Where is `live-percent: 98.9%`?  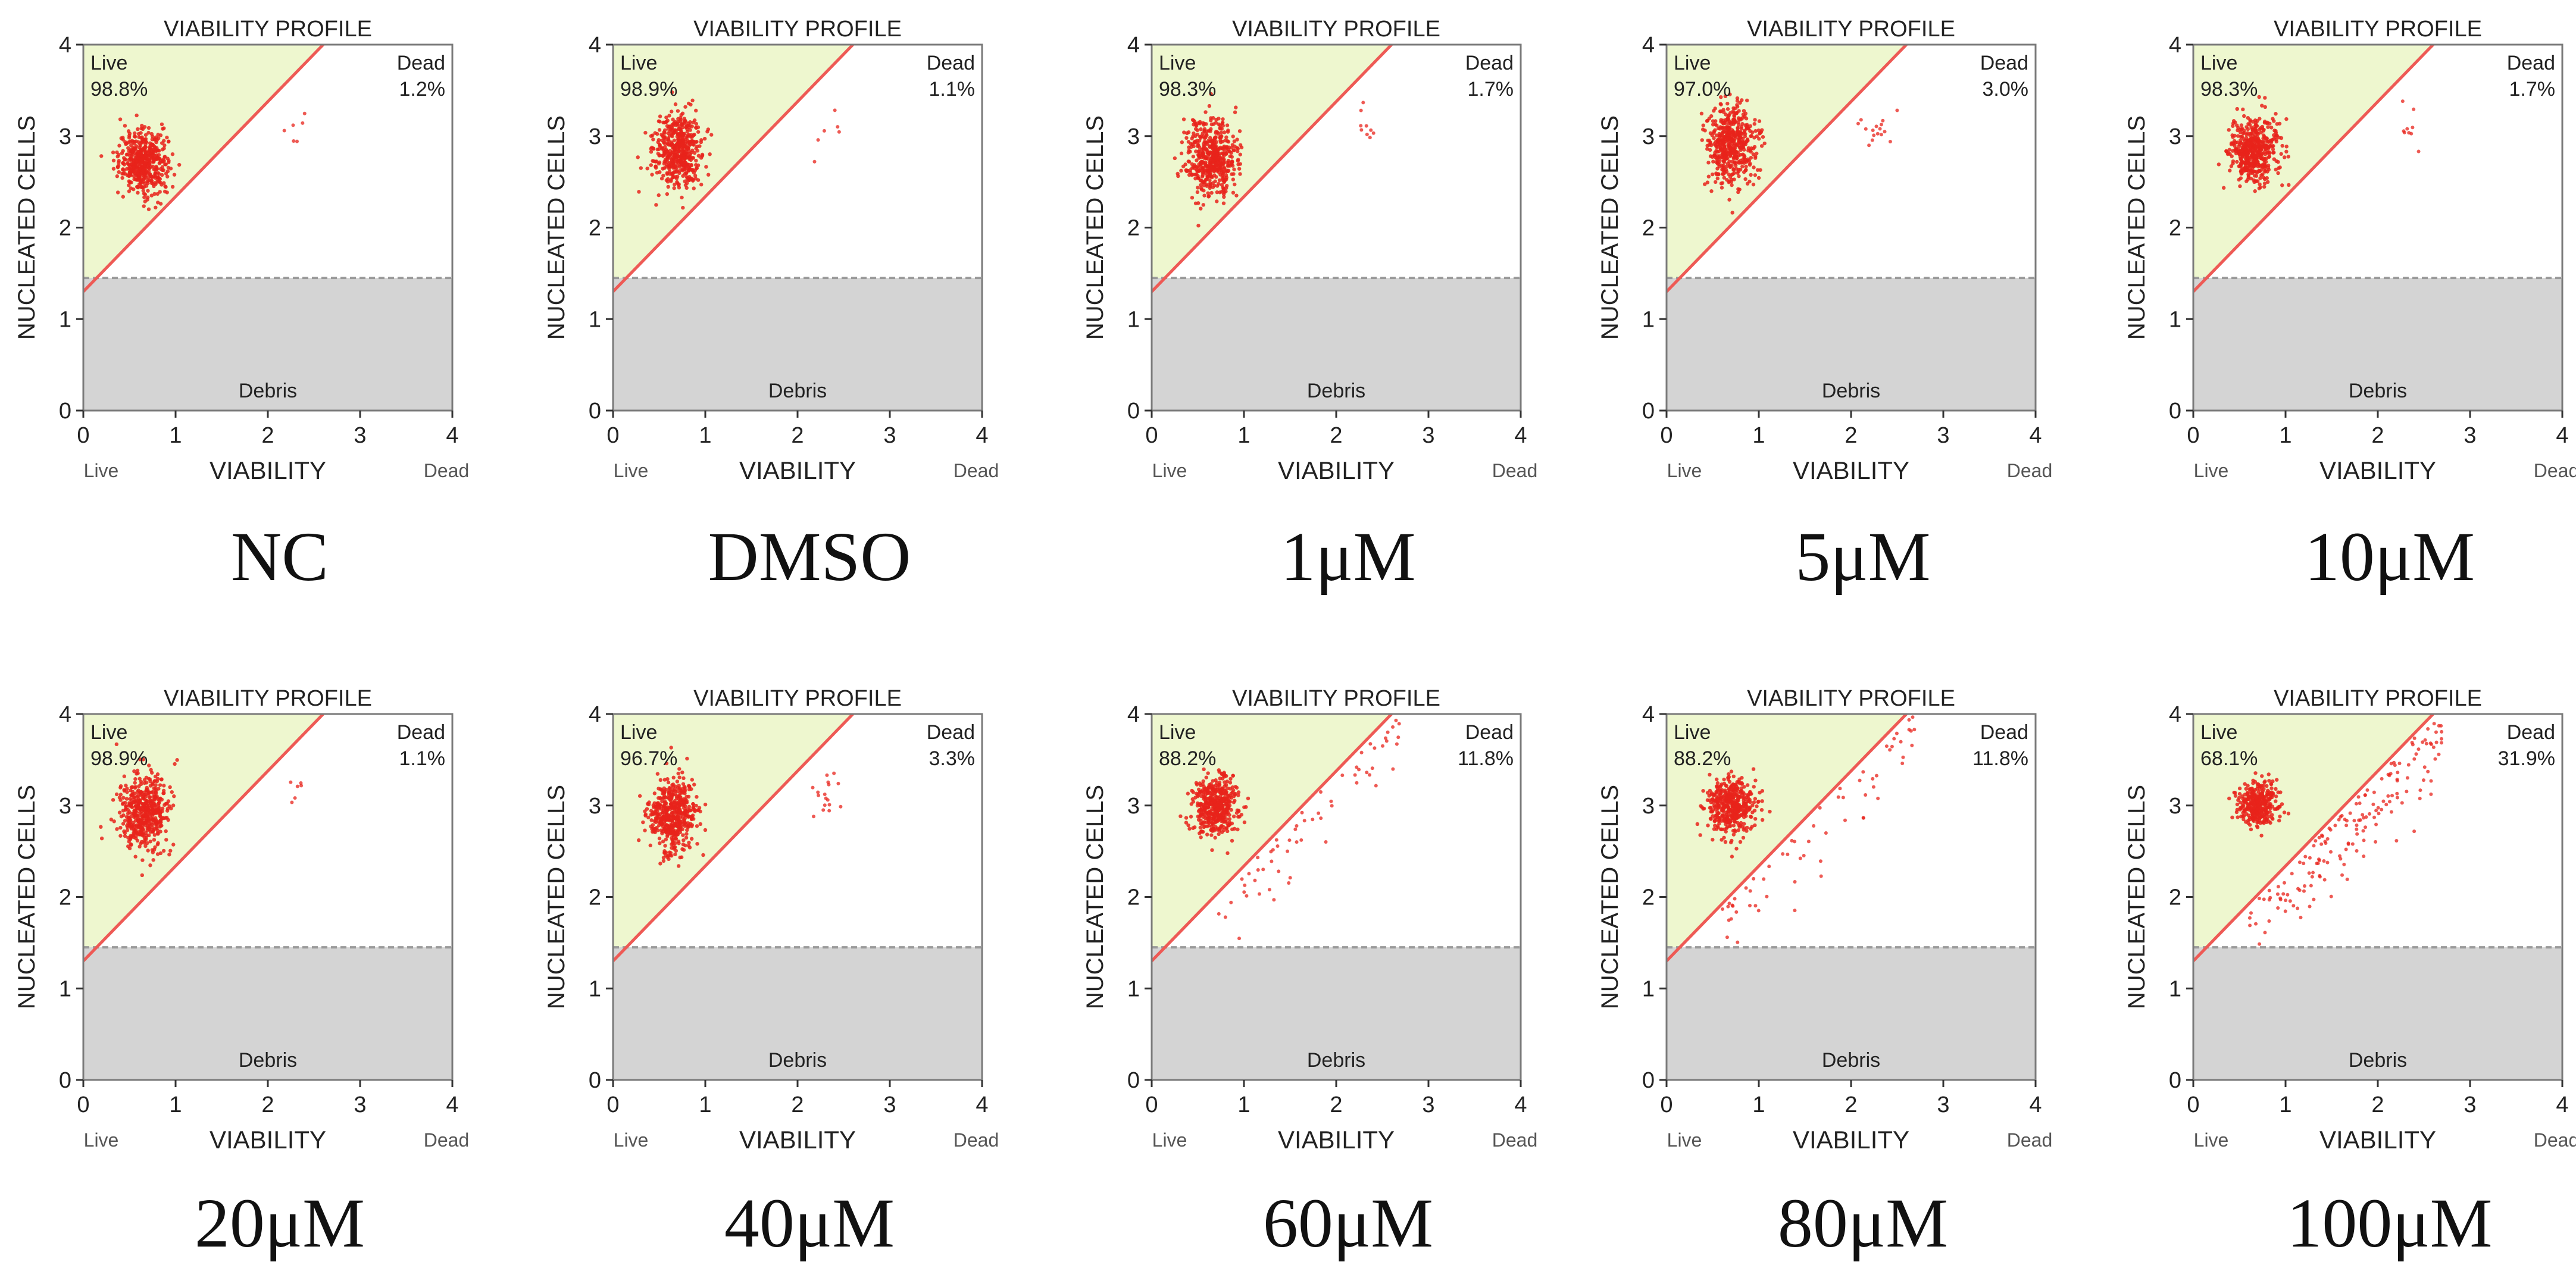
live-percent: 98.9% is located at coordinates (119, 758).